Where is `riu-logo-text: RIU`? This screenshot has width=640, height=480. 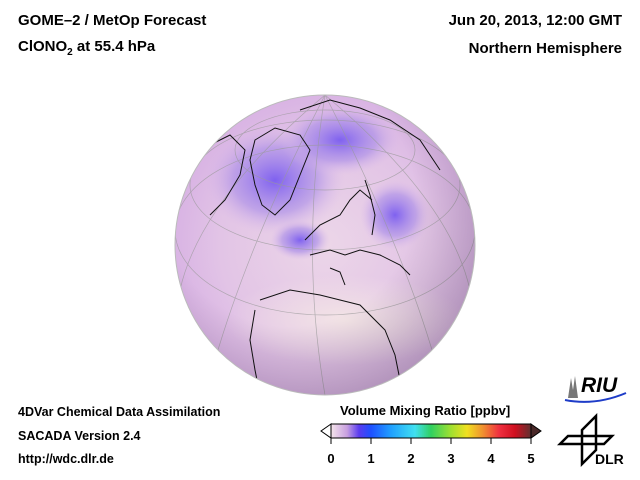 riu-logo-text: RIU is located at coordinates (599, 385).